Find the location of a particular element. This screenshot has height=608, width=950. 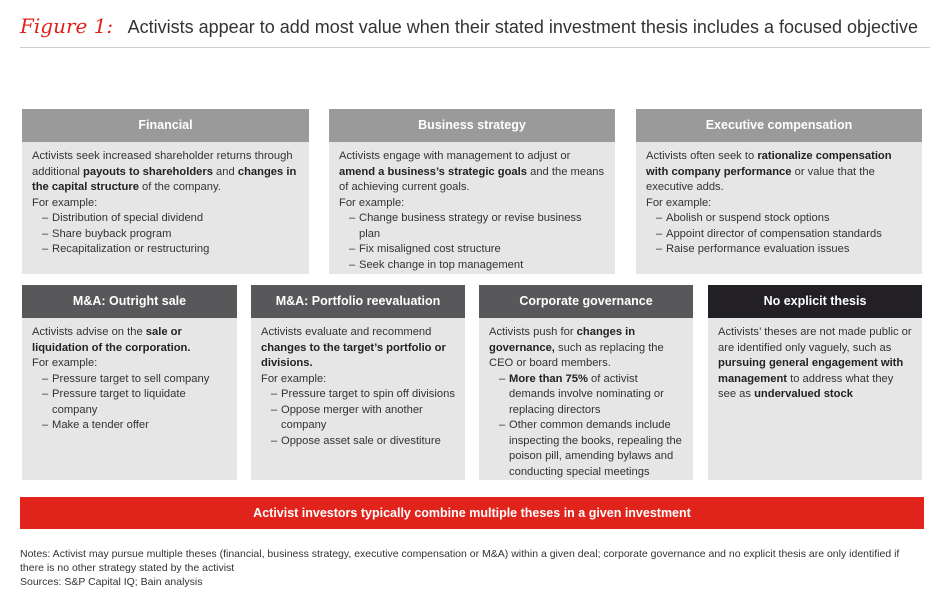

example-item: Recapitalization or restructuring is located at coordinates (170, 250).